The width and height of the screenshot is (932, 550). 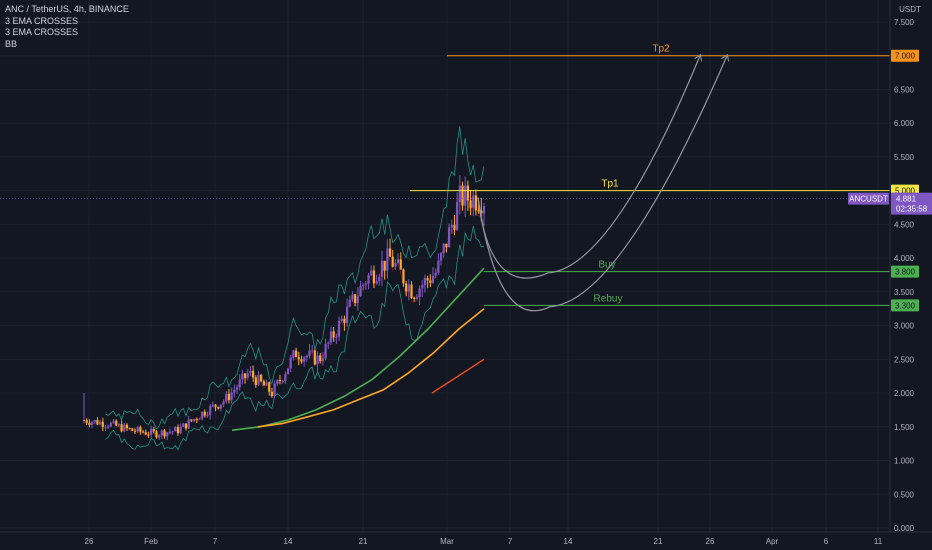 I want to click on price-tick-label: 4.000, so click(x=904, y=258).